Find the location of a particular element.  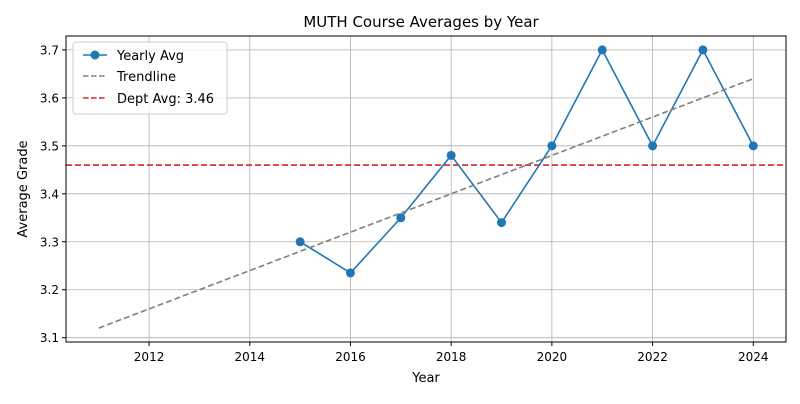

x-tick-label: 2018 is located at coordinates (451, 357).